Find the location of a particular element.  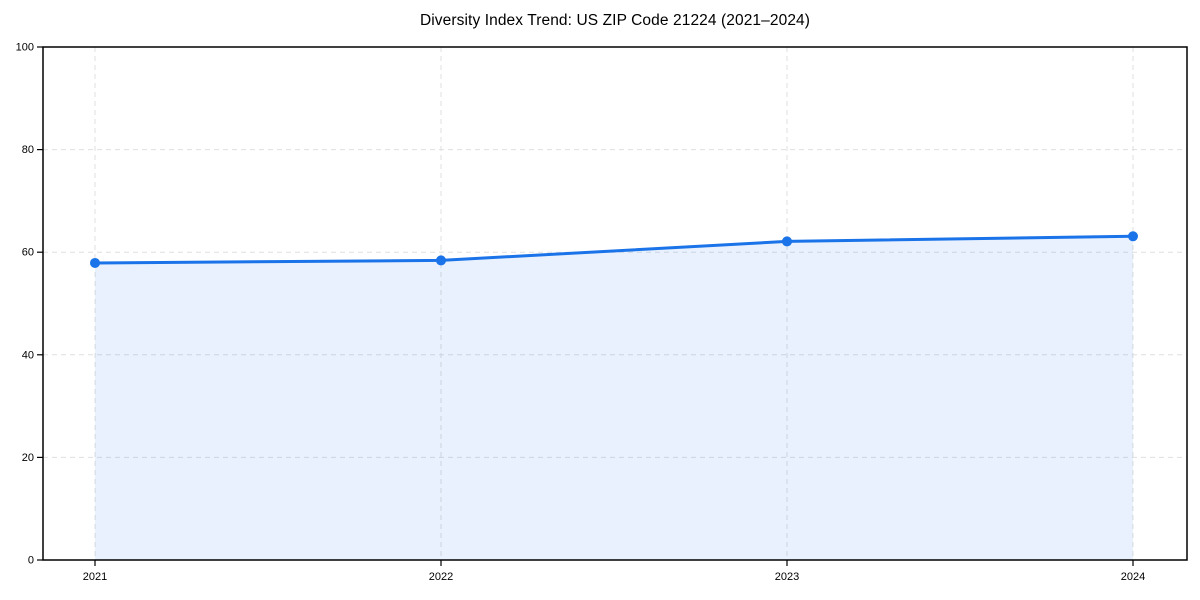

x-axis-tick-label: 2022 is located at coordinates (441, 577).